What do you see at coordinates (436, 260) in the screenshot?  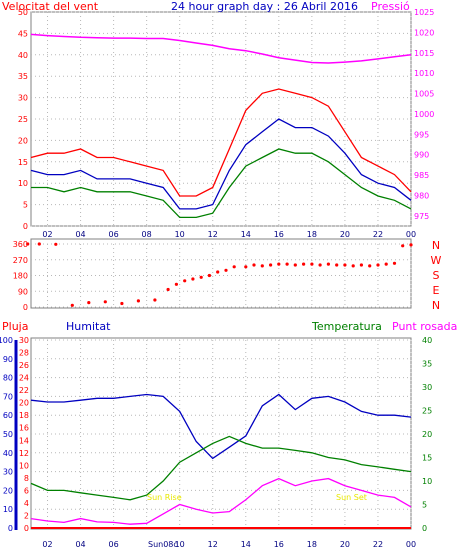 I see `direction-compass-label: W` at bounding box center [436, 260].